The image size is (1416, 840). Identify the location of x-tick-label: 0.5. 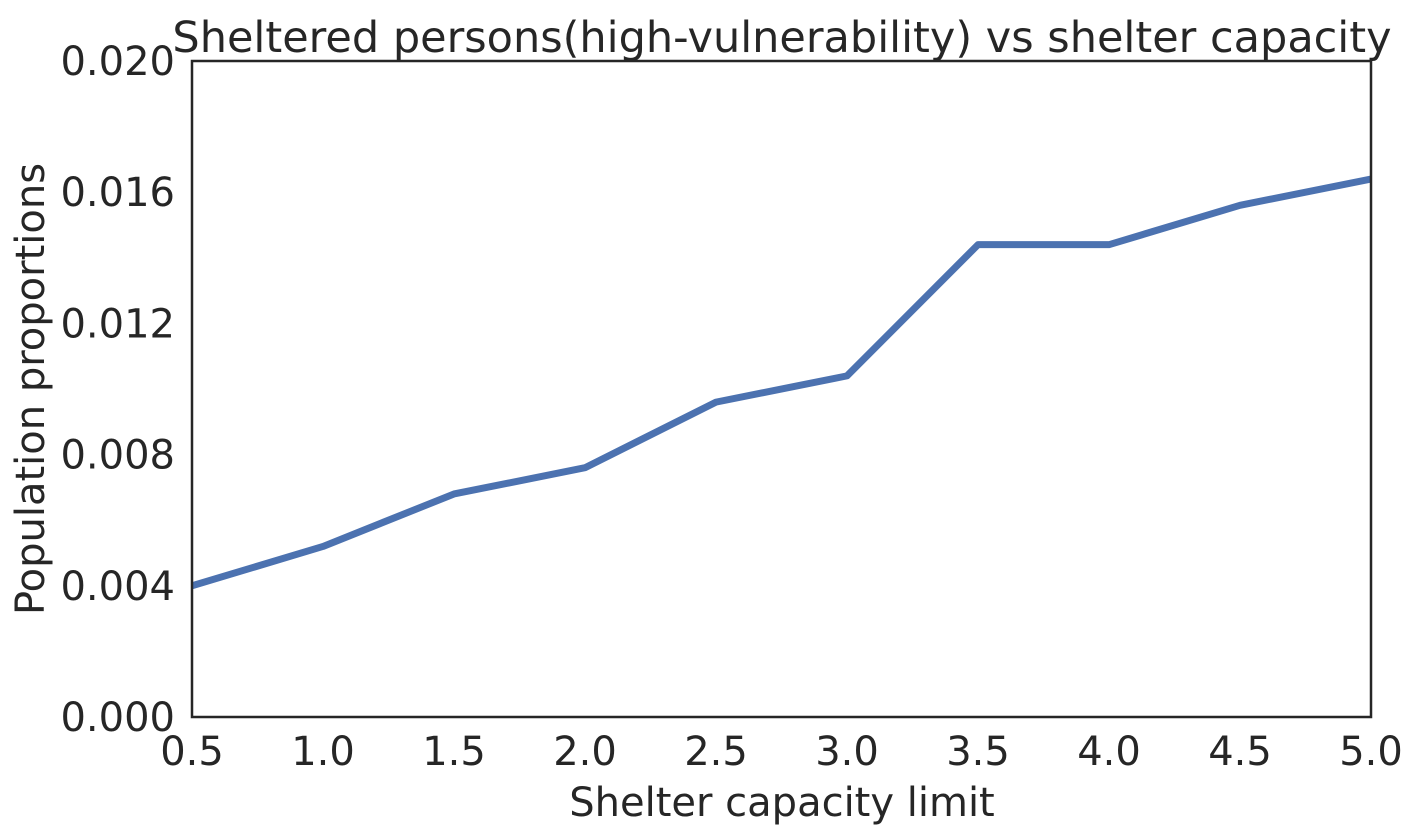
(192, 752).